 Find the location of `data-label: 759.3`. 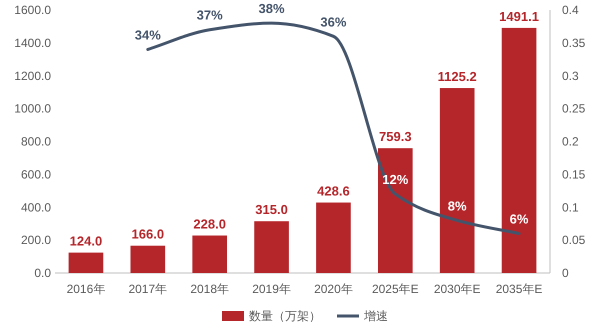

data-label: 759.3 is located at coordinates (395, 136).